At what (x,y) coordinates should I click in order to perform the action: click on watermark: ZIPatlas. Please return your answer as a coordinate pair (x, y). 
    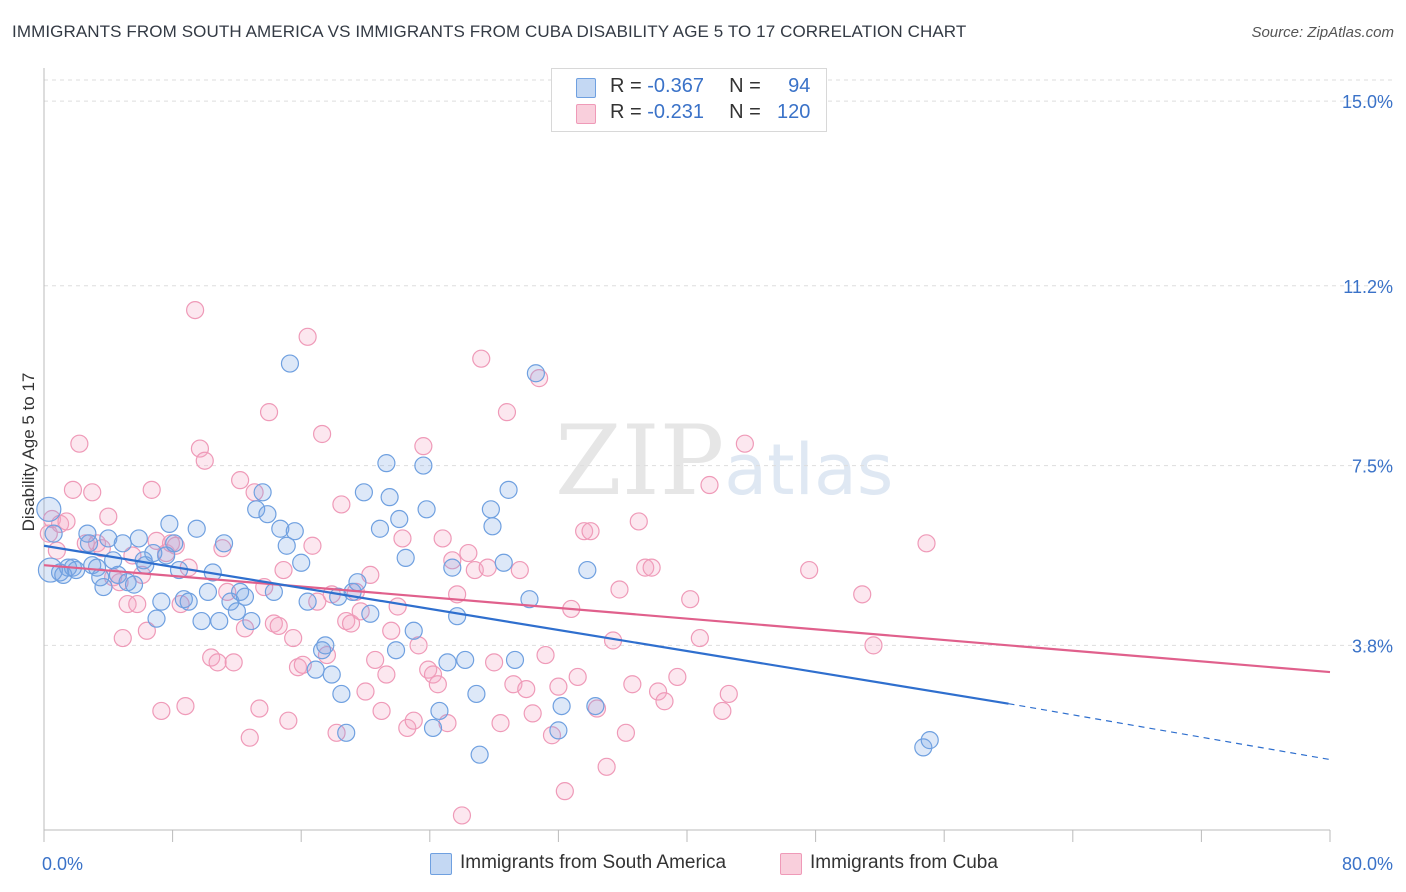
    Looking at the image, I should click on (724, 461).